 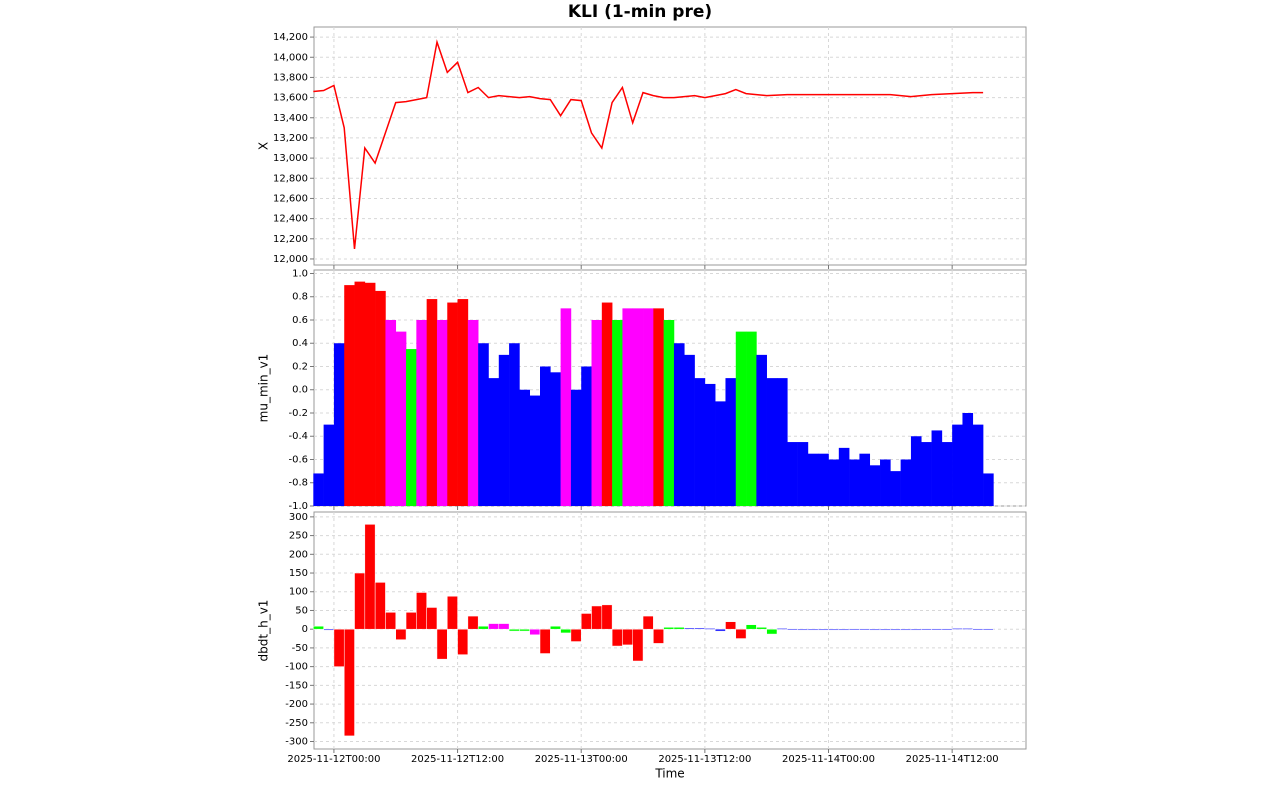 What do you see at coordinates (301, 610) in the screenshot?
I see `y-tick-label: 50` at bounding box center [301, 610].